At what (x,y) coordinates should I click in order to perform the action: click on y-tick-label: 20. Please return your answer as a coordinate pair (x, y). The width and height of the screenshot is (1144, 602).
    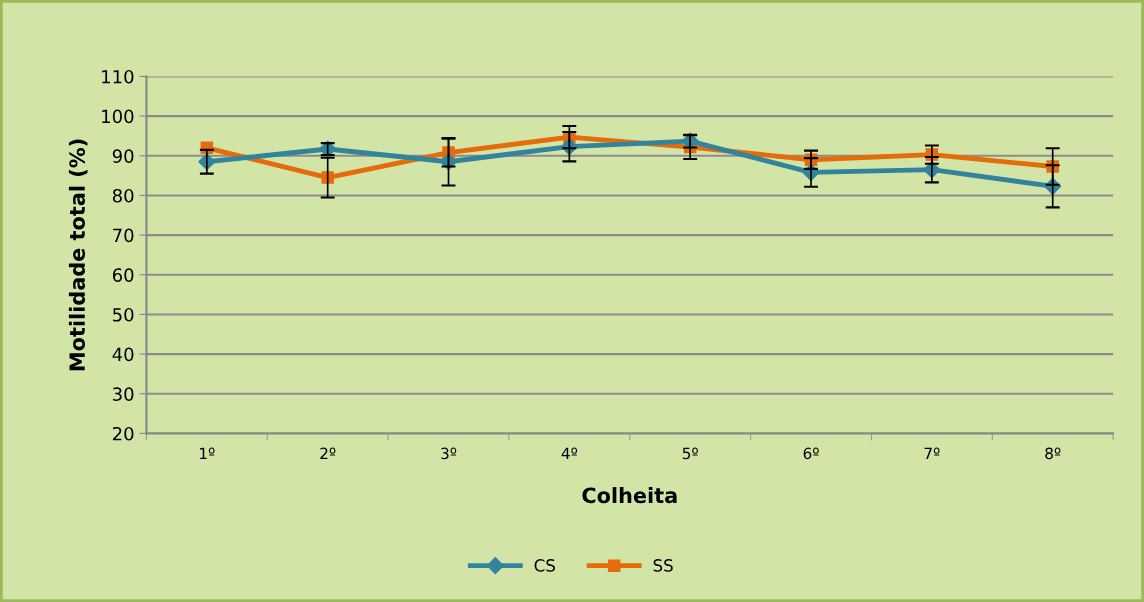
    Looking at the image, I should click on (123, 433).